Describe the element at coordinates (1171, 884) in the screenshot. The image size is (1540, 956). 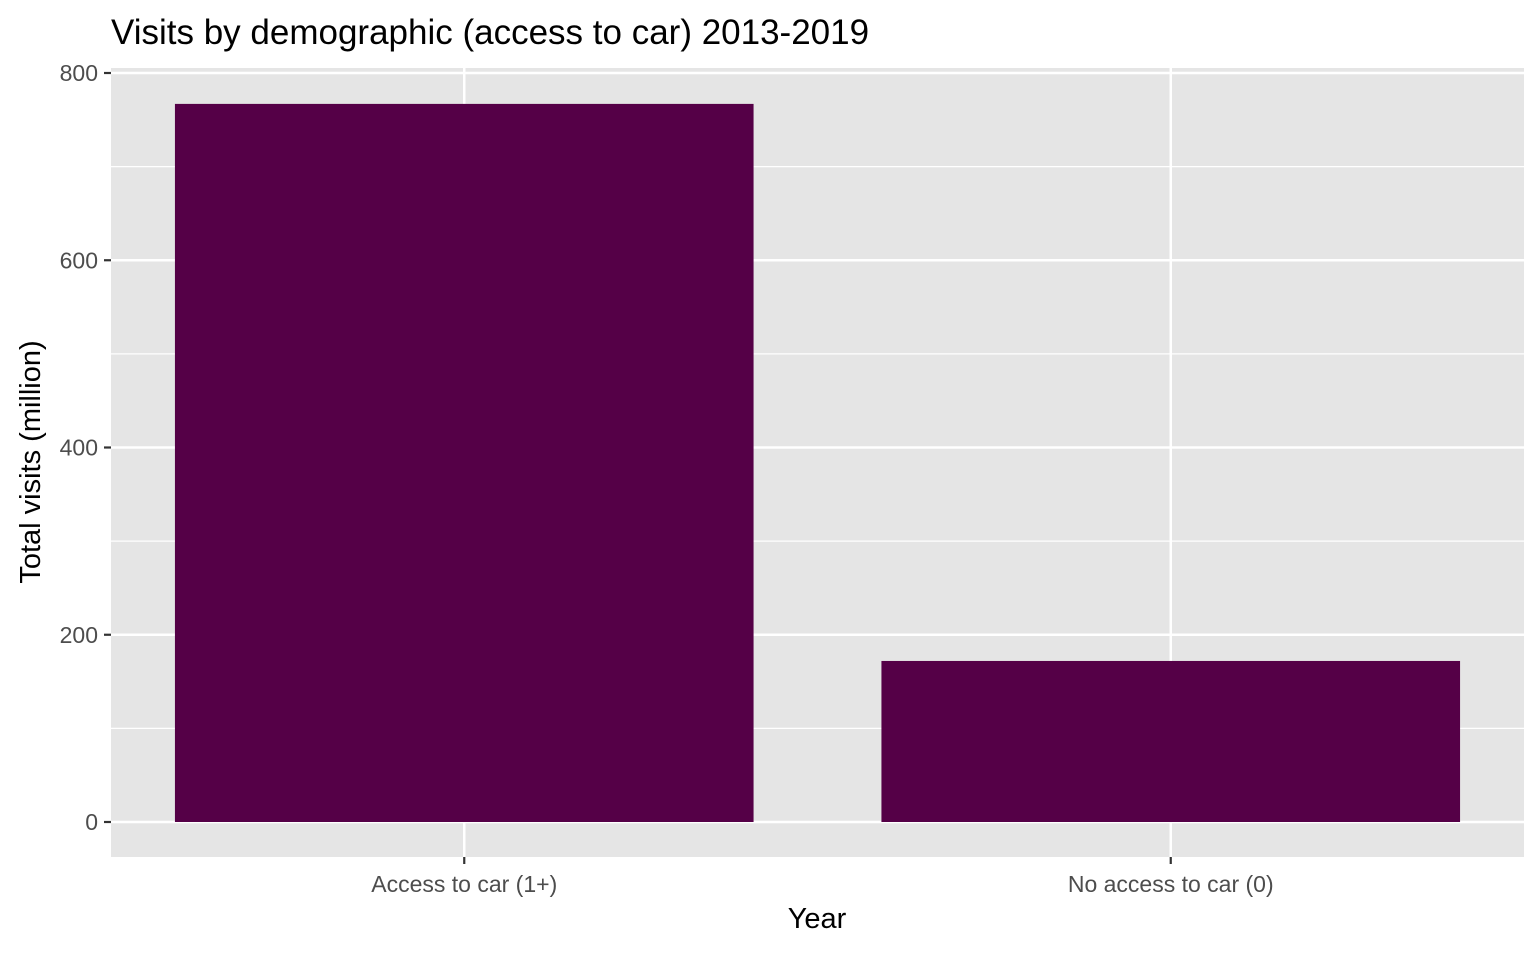
I see `x-tick-label: No access to car (0)` at that location.